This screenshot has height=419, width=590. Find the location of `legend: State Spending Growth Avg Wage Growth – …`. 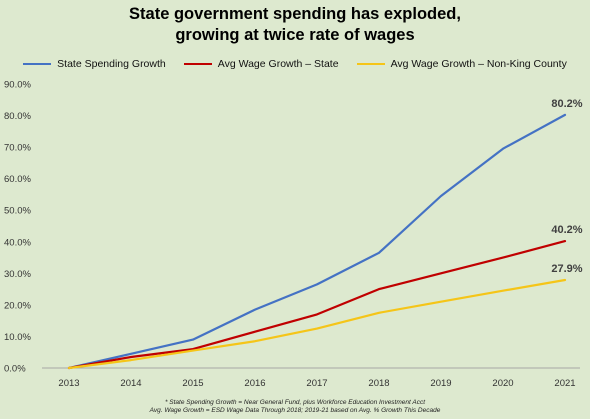

legend: State Spending Growth Avg Wage Growth – … is located at coordinates (295, 64).